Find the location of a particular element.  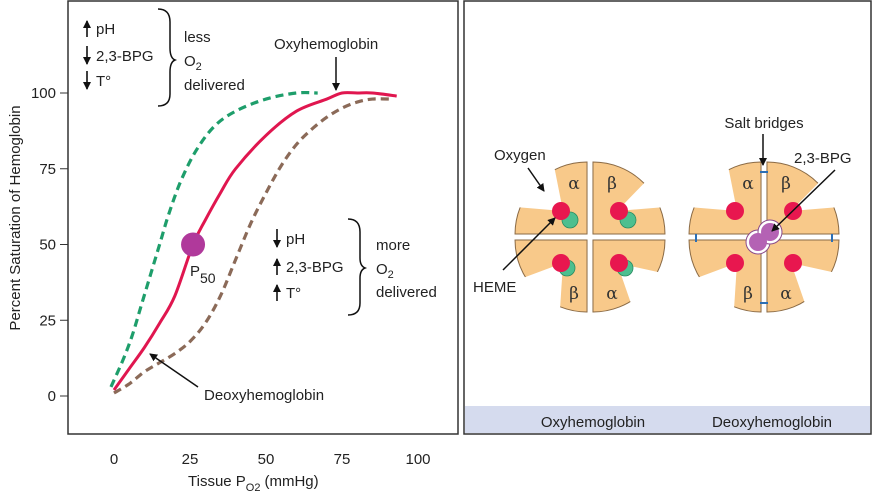

salt-bridges is located at coordinates (764, 237).